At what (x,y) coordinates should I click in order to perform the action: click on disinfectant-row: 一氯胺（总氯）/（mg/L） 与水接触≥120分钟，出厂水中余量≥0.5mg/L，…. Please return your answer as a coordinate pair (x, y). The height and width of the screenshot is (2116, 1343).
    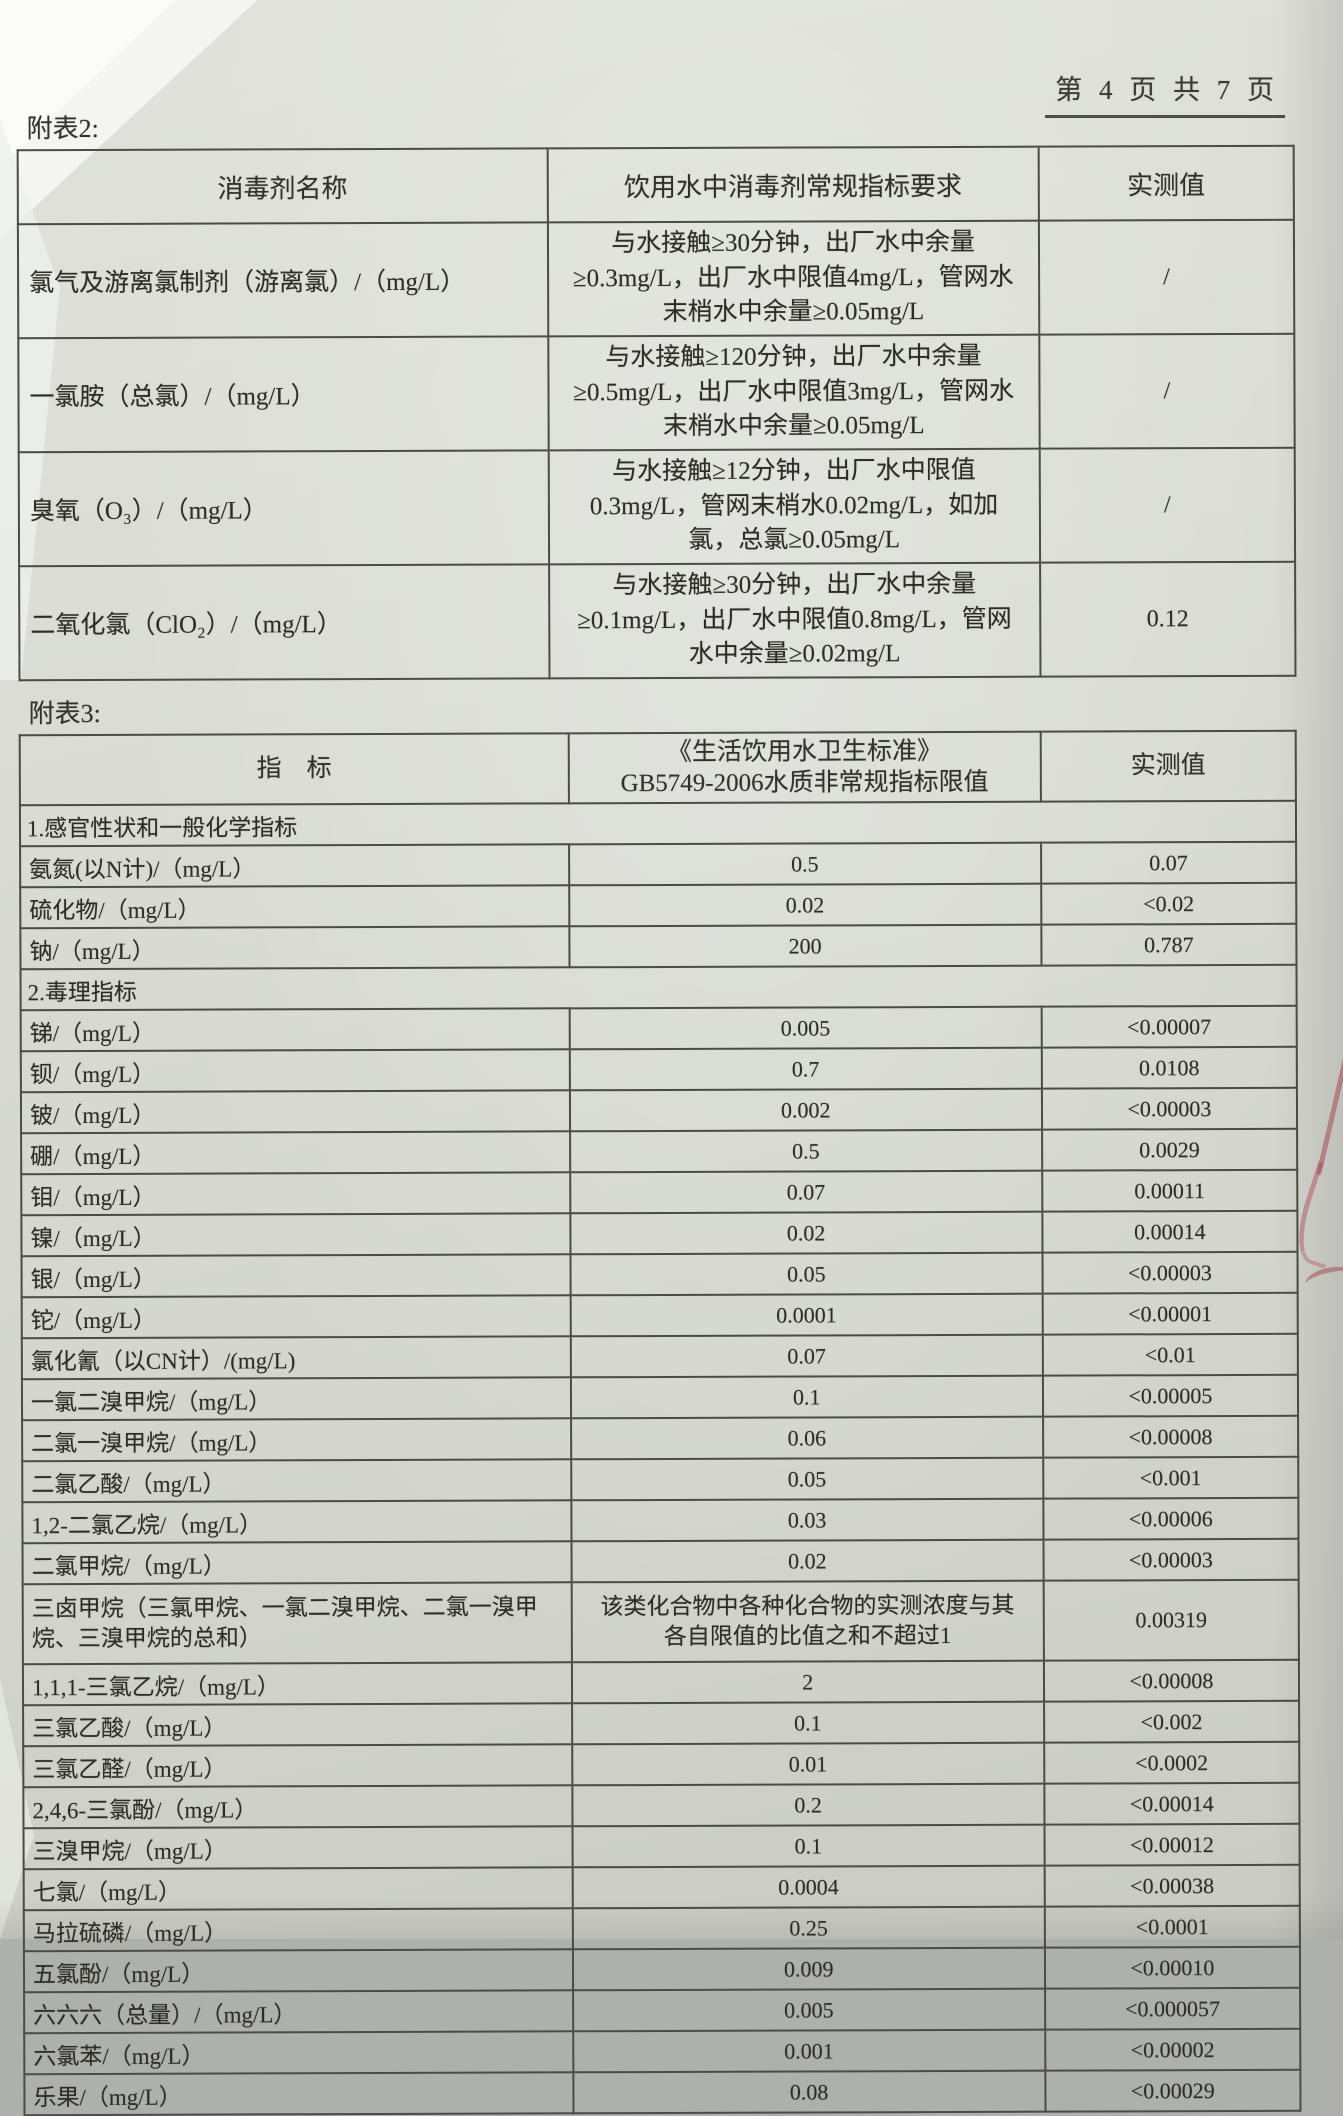
    Looking at the image, I should click on (656, 393).